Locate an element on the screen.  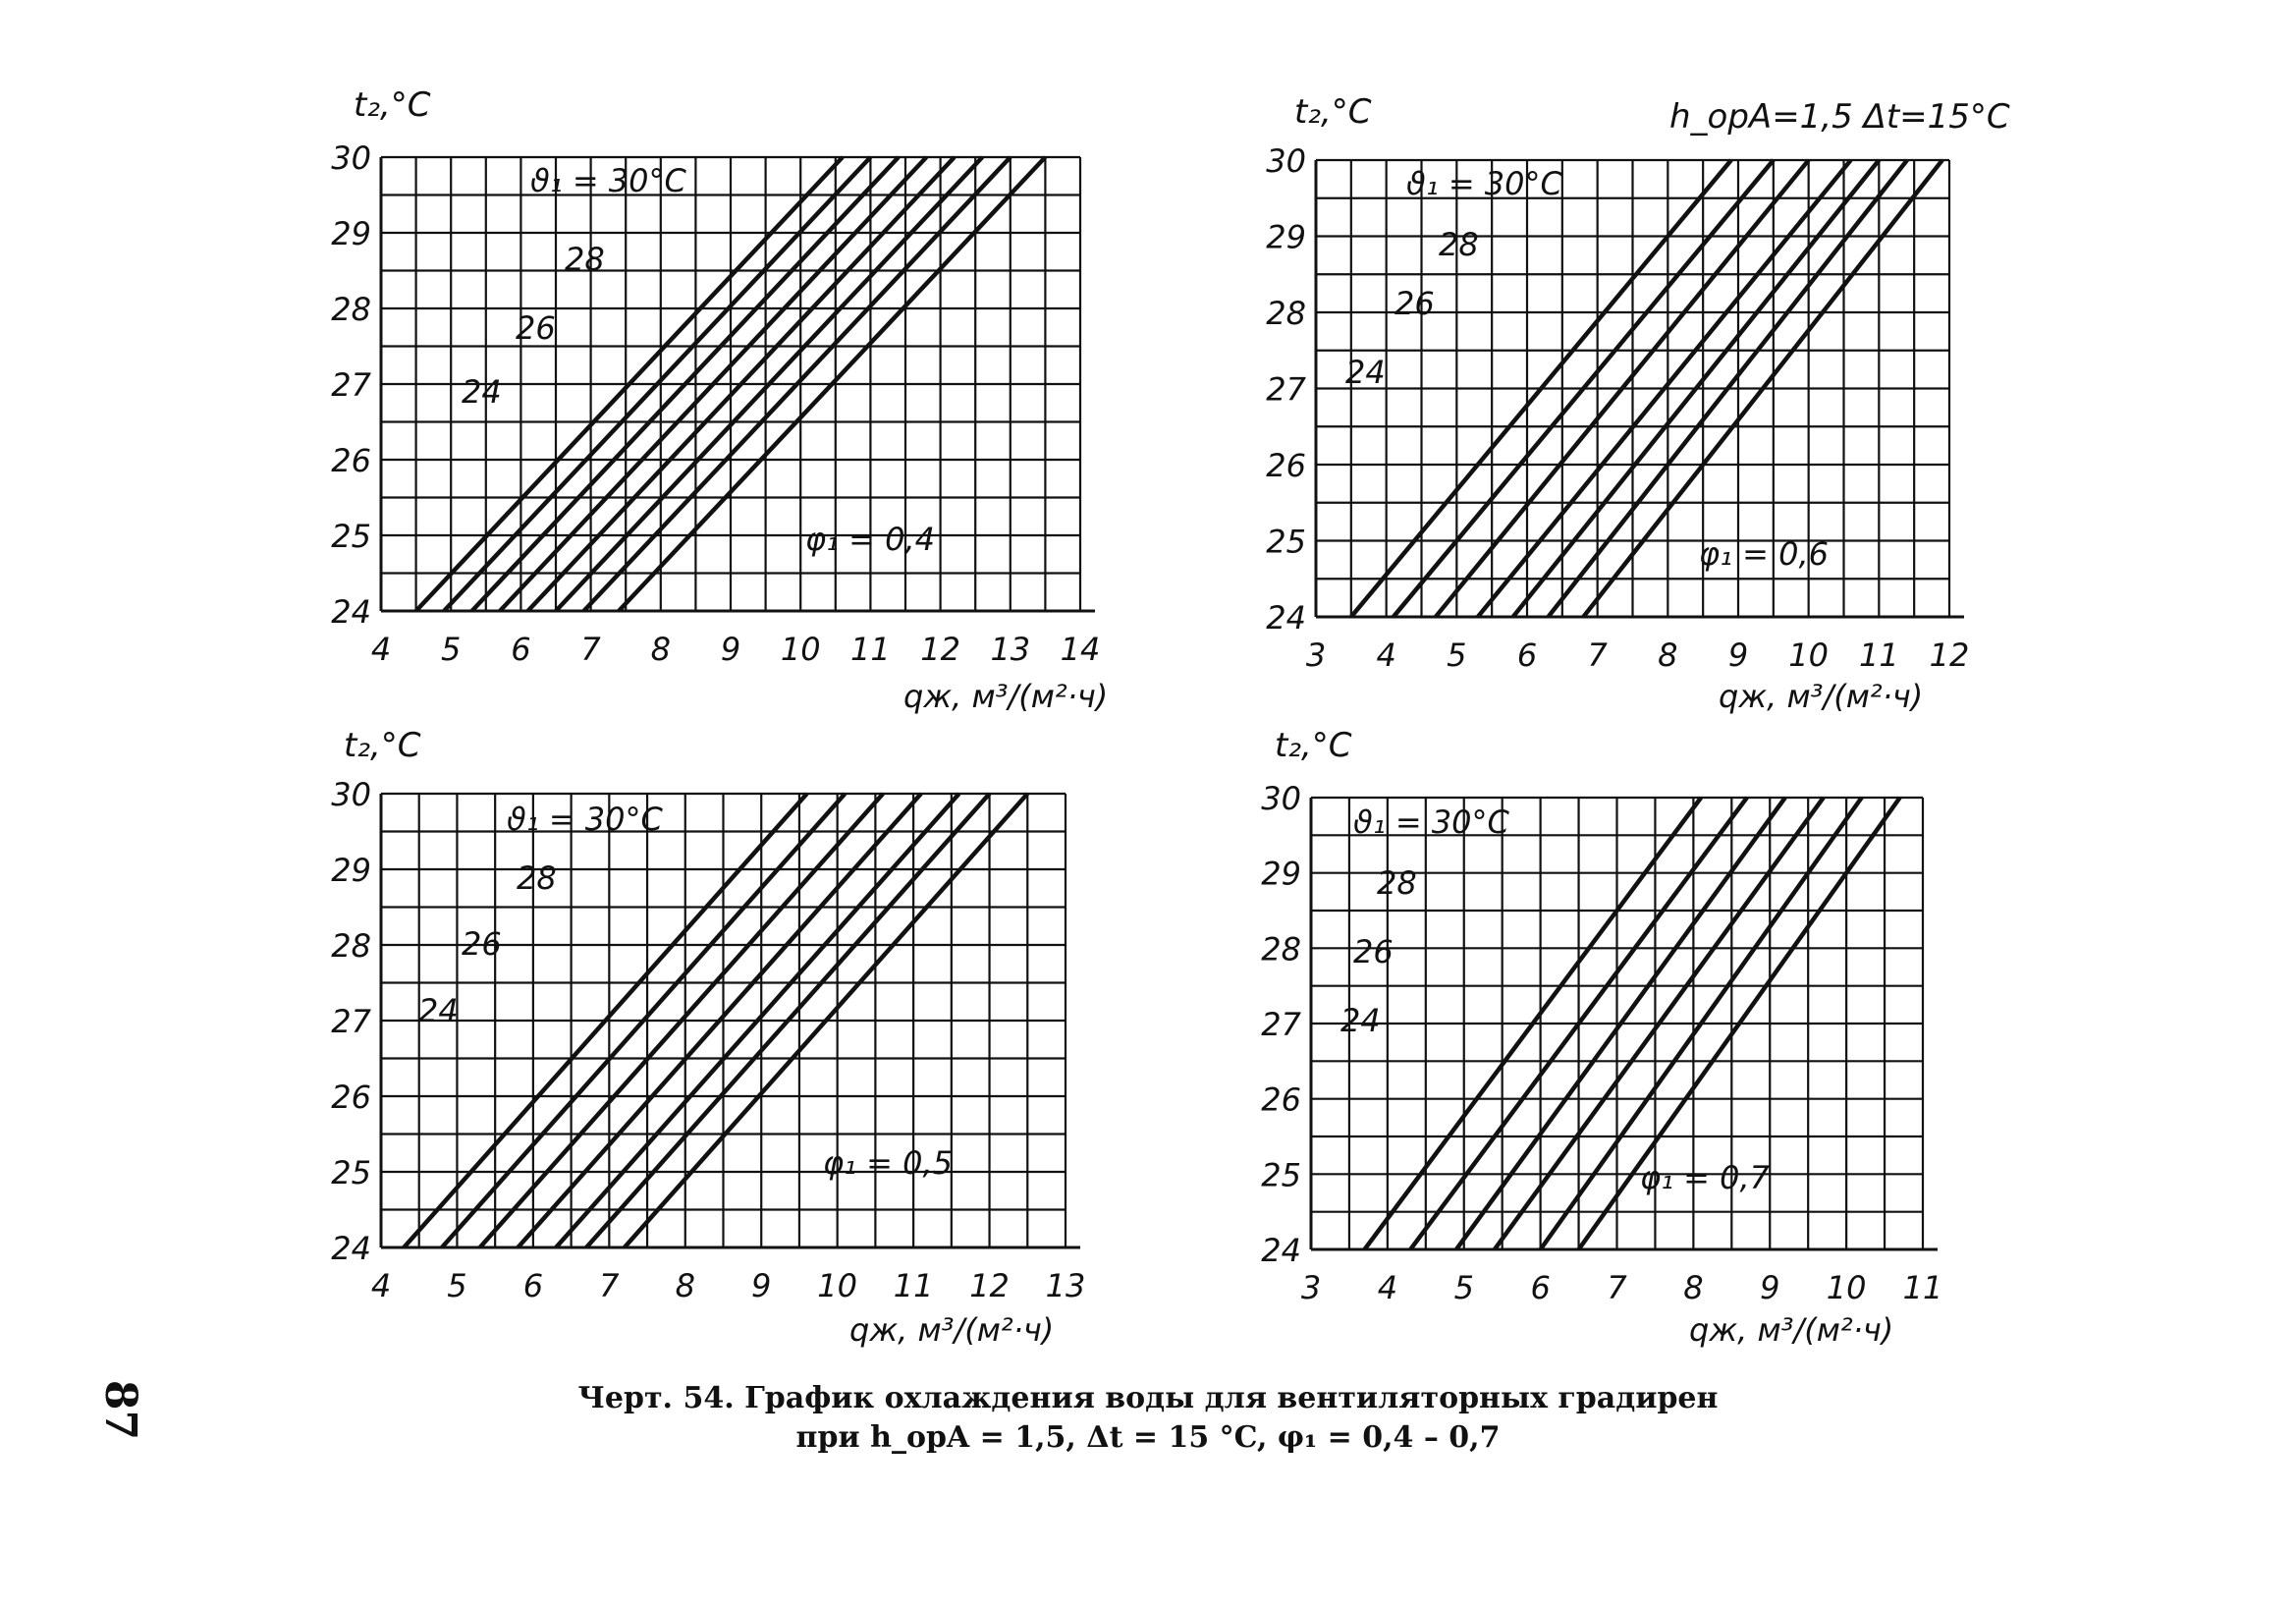
humidity-note: φ₁ = 0,4 is located at coordinates (870, 540).